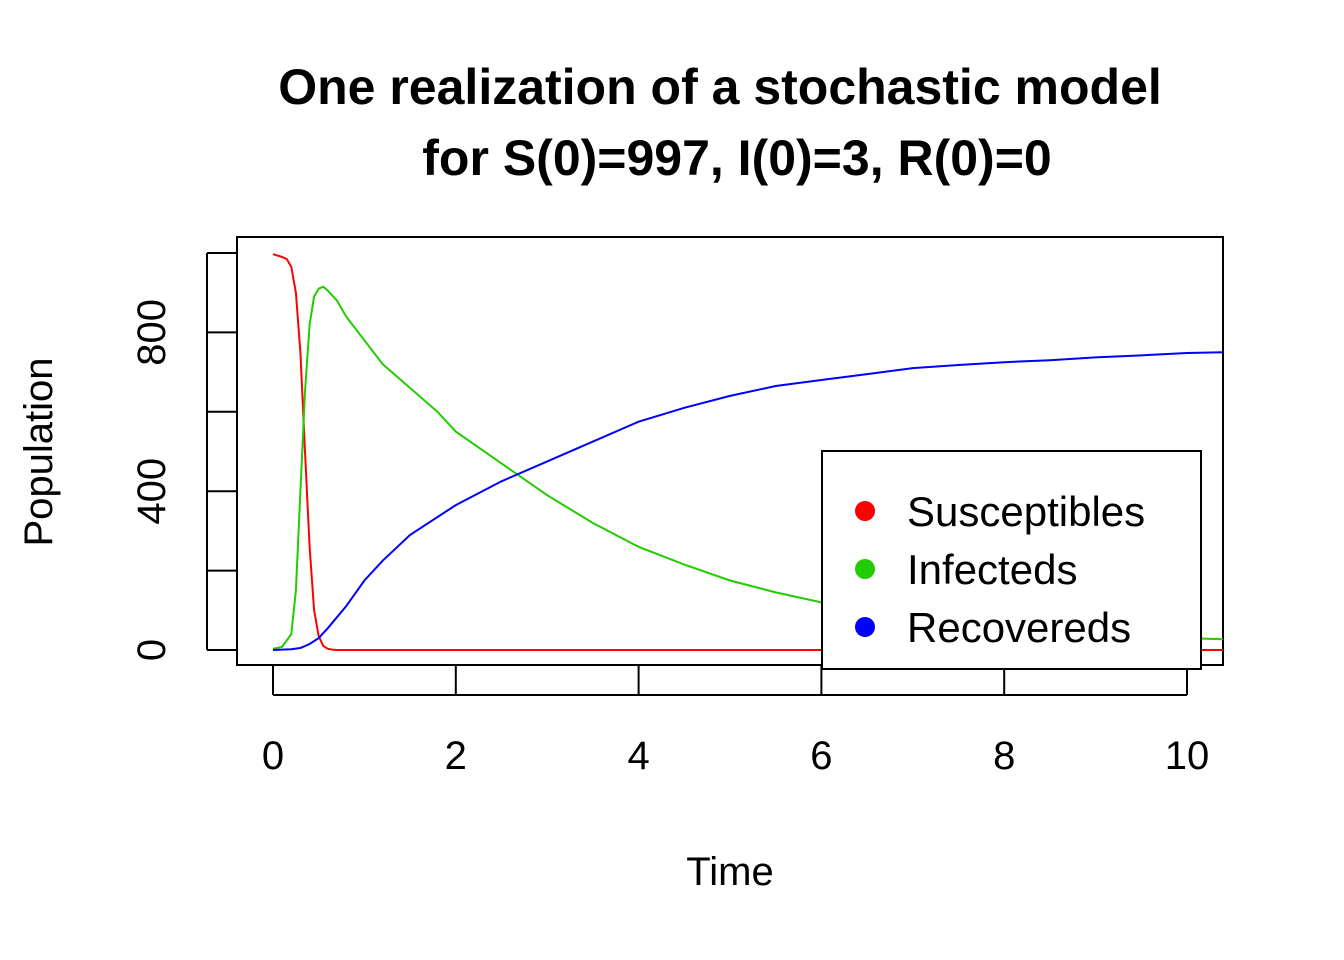 This screenshot has width=1344, height=960. Describe the element at coordinates (821, 756) in the screenshot. I see `x-tick-label: 6` at that location.